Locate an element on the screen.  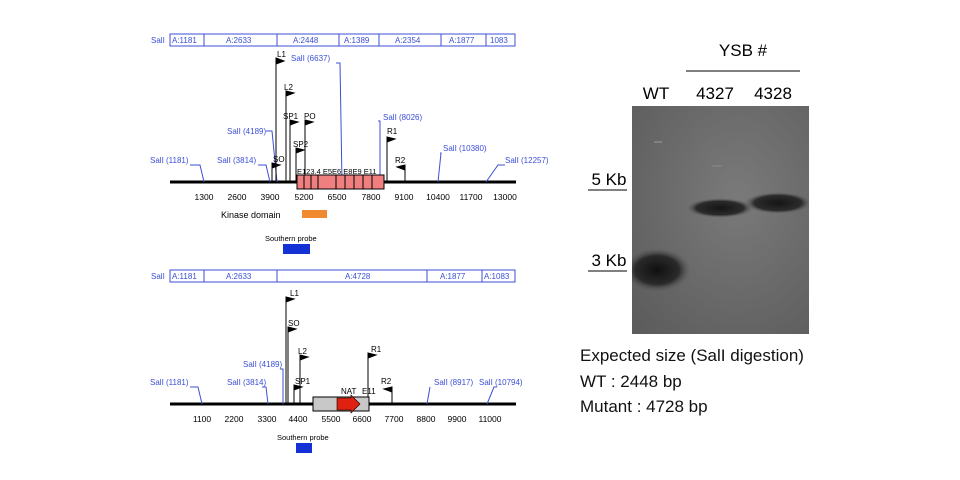
bottom-axis-tick: 6600 is located at coordinates (362, 419).